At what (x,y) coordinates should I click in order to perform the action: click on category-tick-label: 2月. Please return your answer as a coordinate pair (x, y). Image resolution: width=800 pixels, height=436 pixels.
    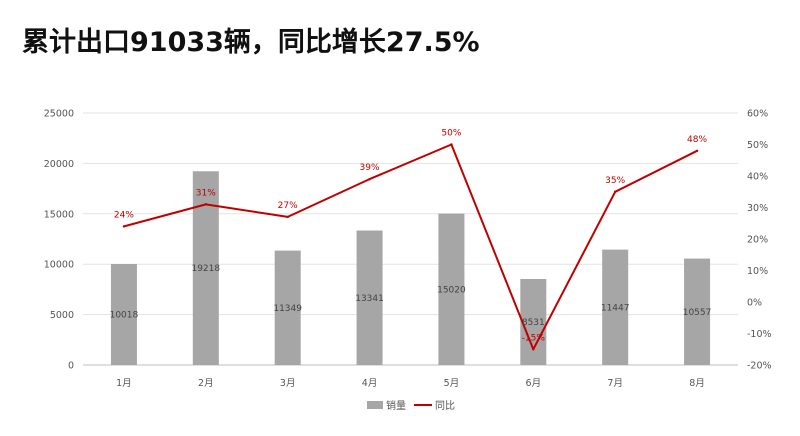
    Looking at the image, I should click on (206, 383).